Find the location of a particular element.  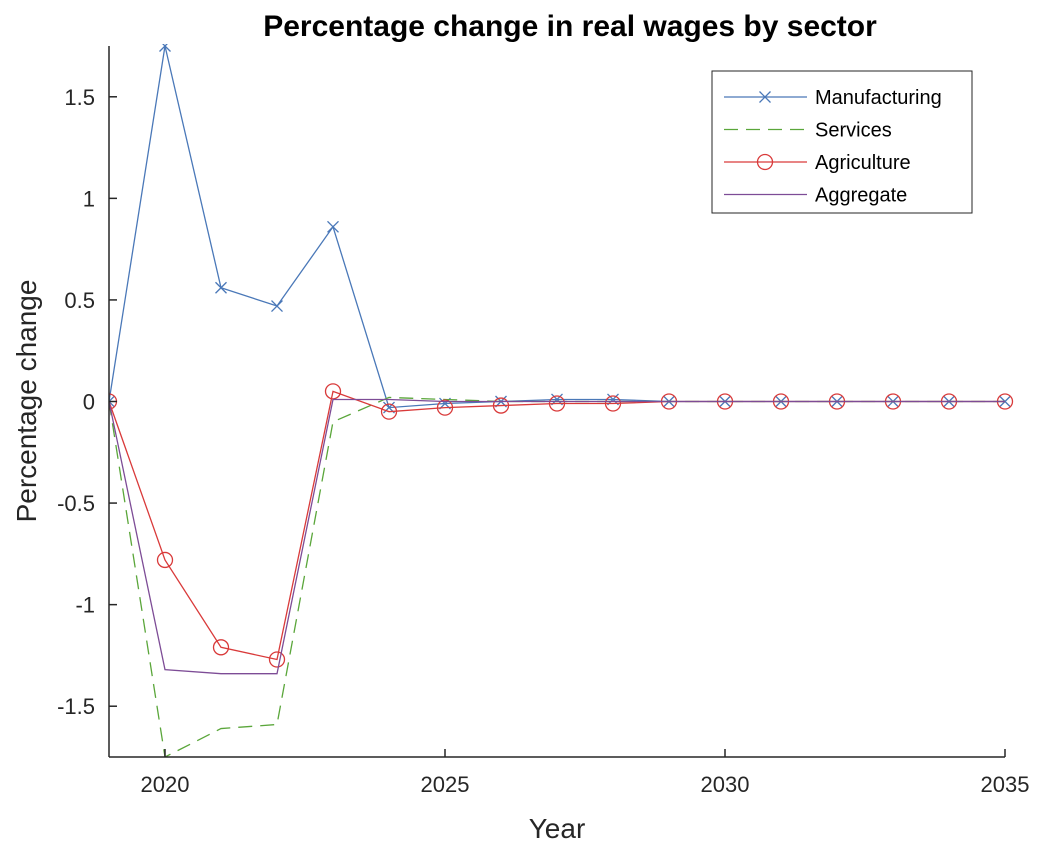

legend-box is located at coordinates (842, 142).